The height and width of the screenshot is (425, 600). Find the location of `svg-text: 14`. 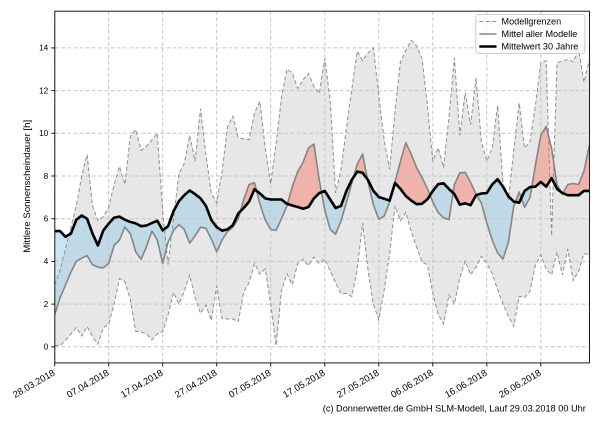

svg-text: 14 is located at coordinates (44, 48).